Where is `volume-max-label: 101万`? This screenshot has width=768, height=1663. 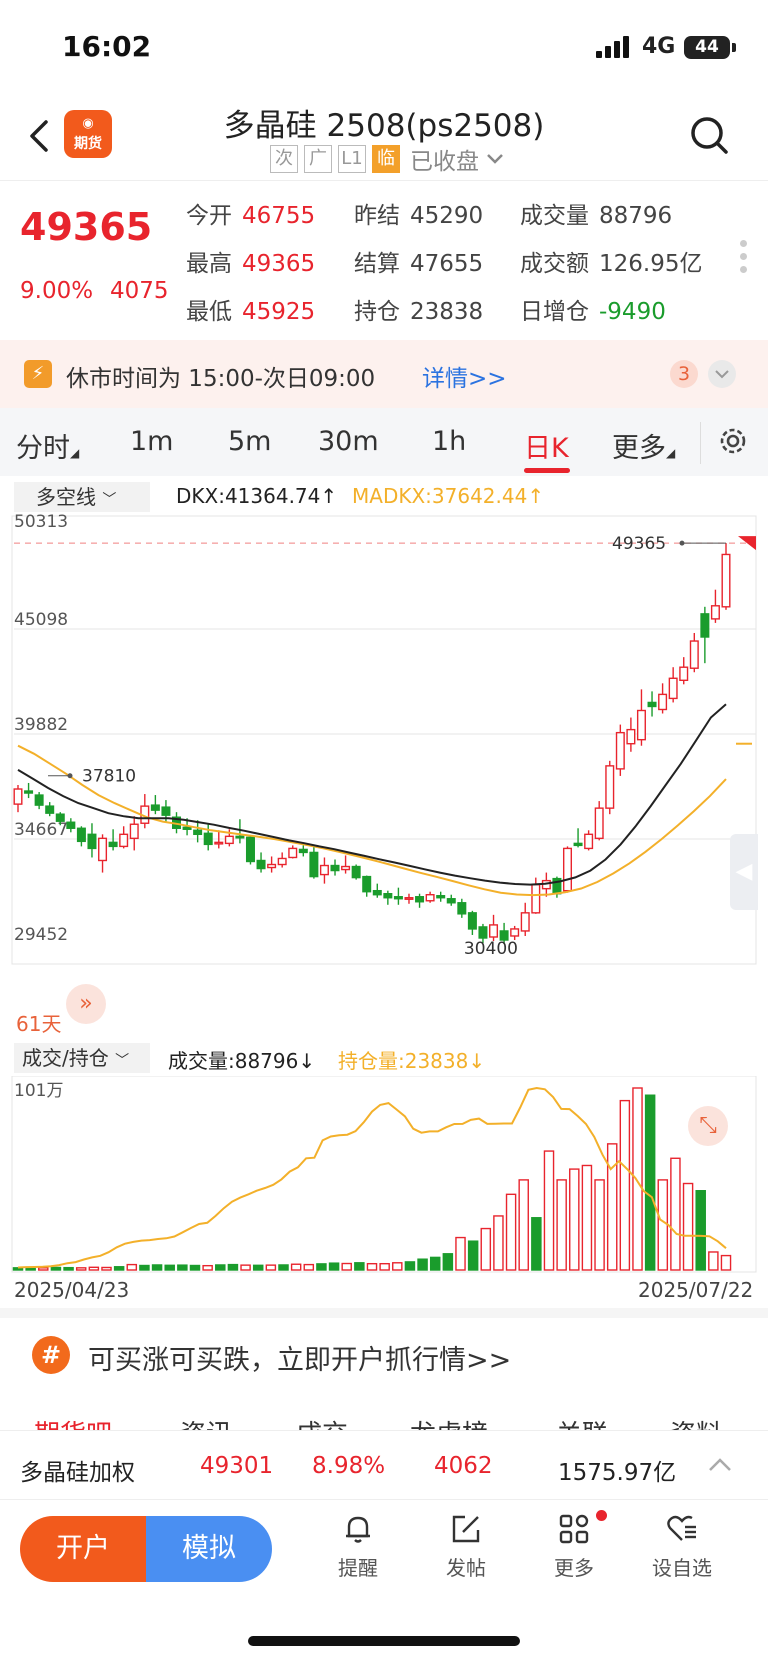 volume-max-label: 101万 is located at coordinates (38, 1091).